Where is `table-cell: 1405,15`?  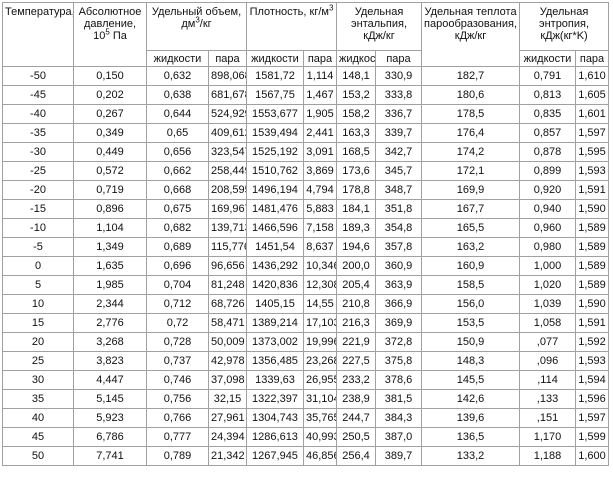 table-cell: 1405,15 is located at coordinates (275, 304).